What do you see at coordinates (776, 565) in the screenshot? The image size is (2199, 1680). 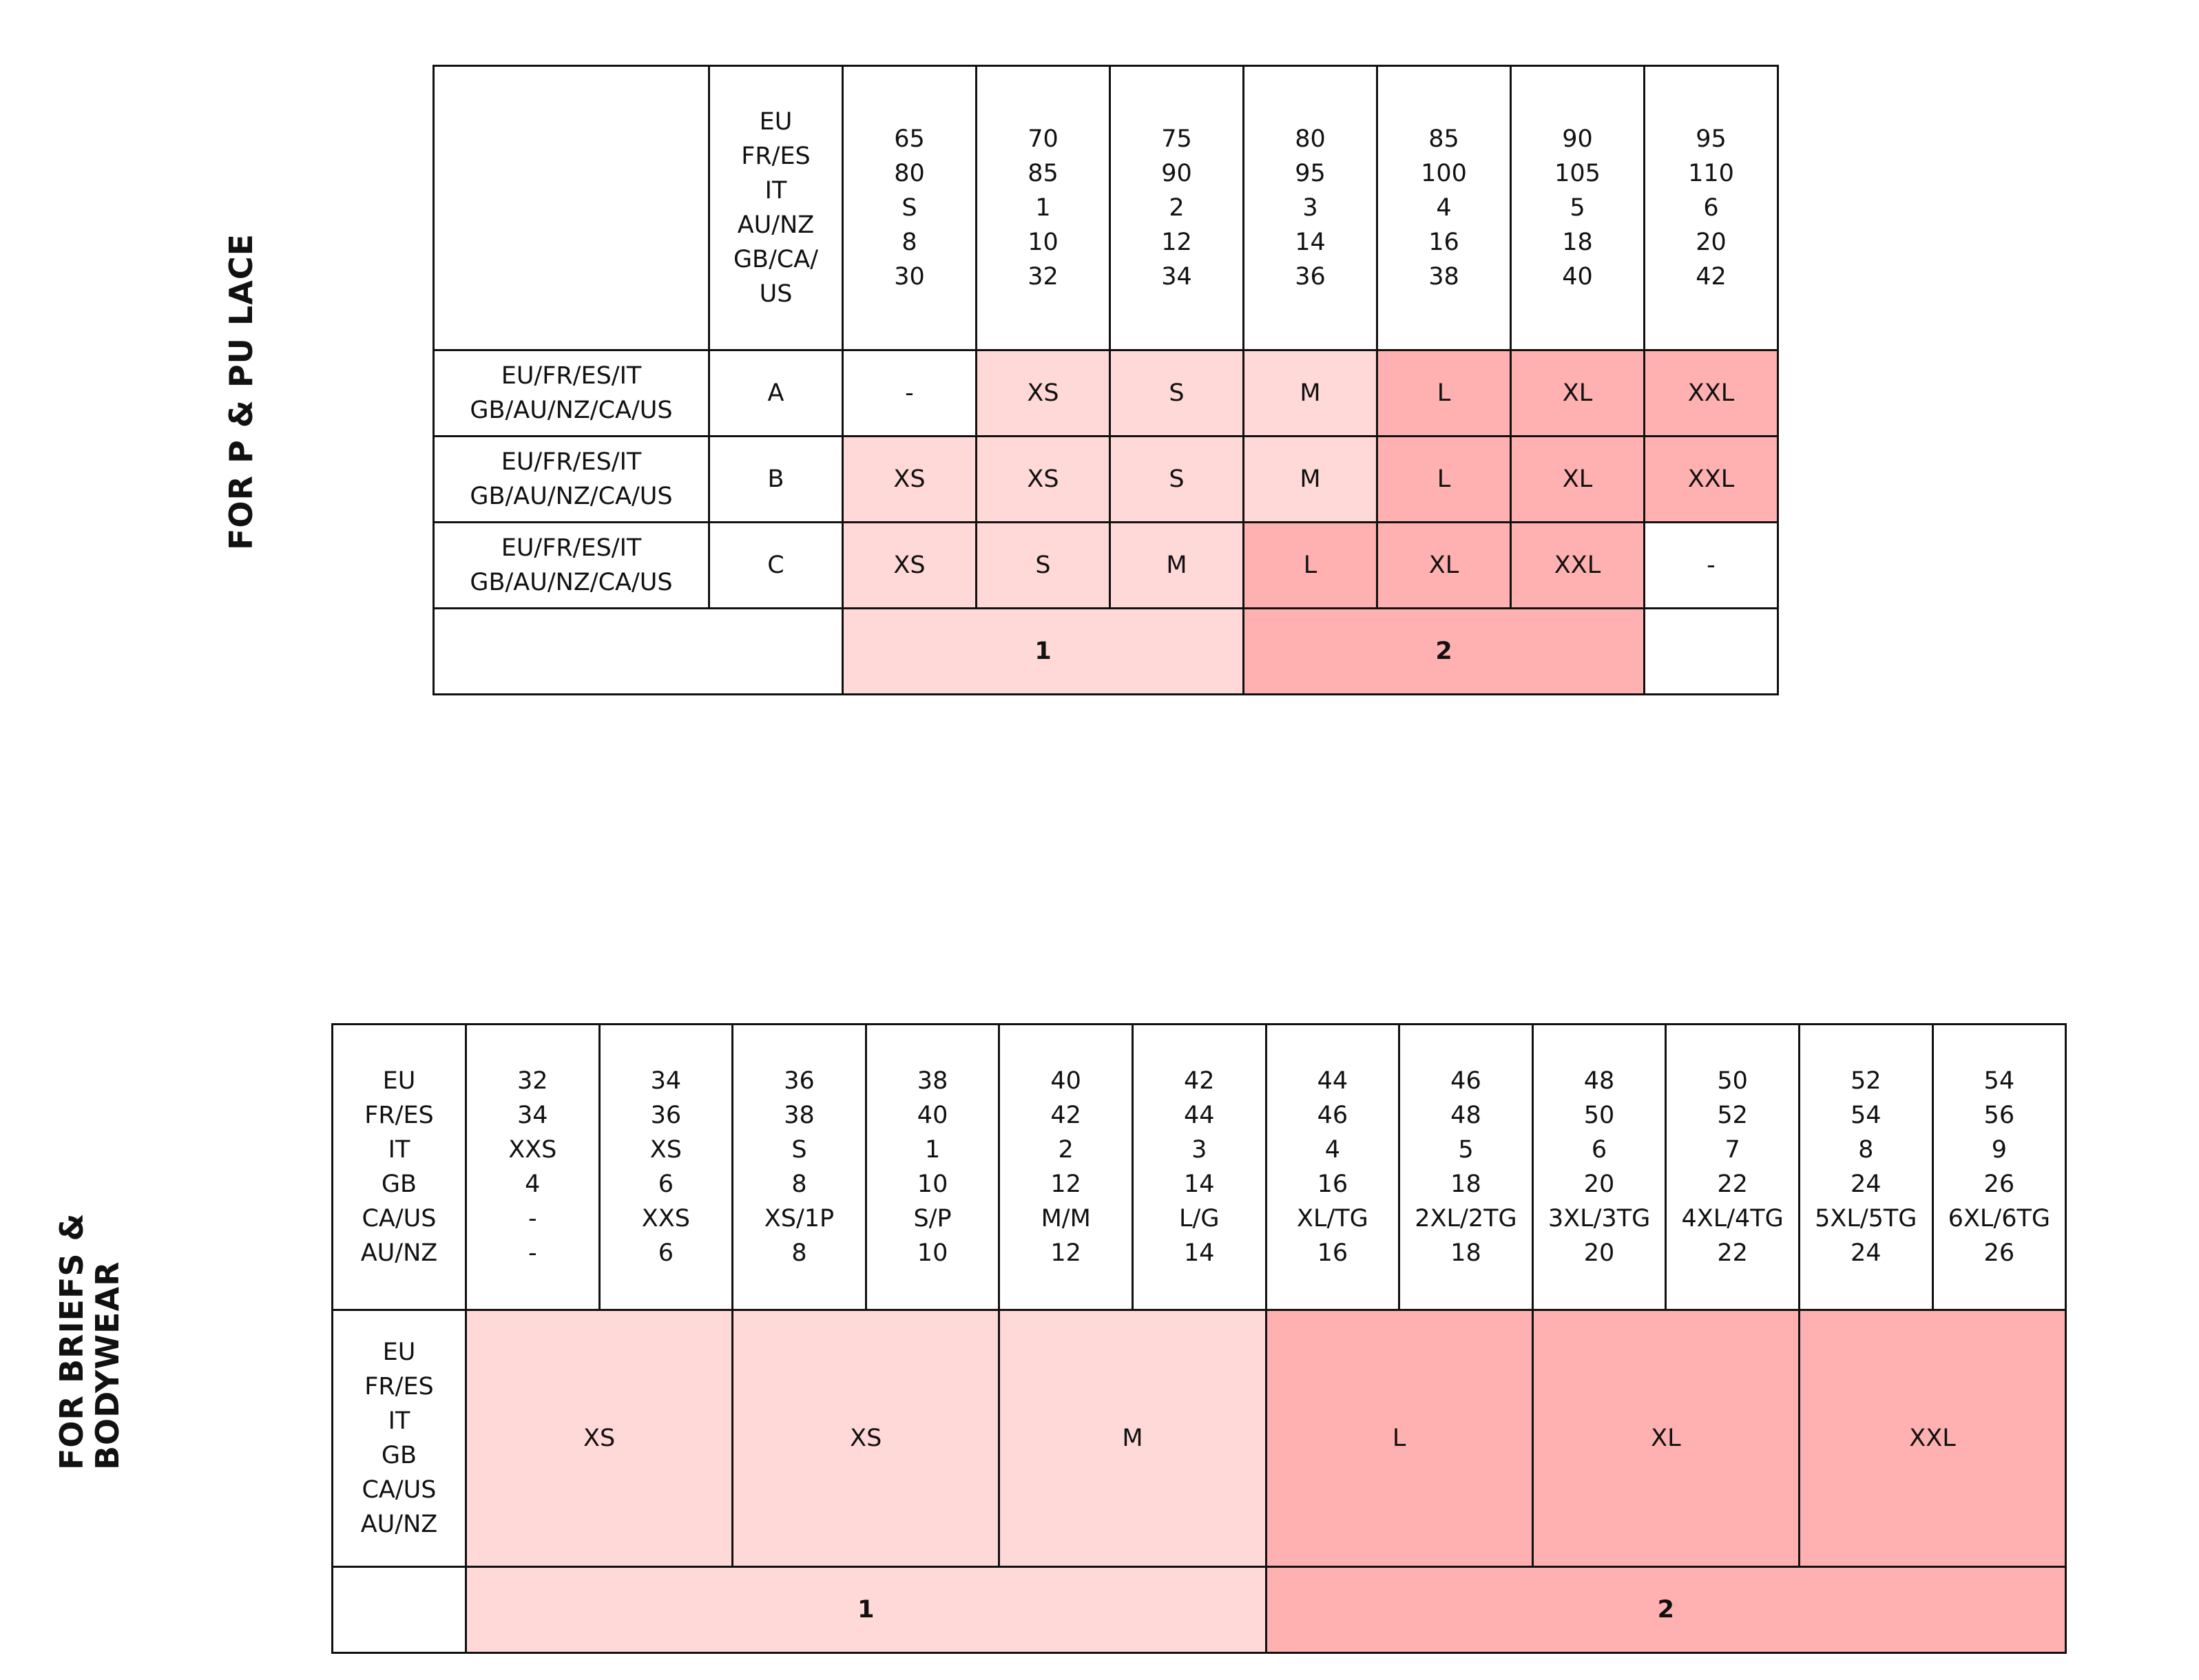 I see `cup-cell: C` at bounding box center [776, 565].